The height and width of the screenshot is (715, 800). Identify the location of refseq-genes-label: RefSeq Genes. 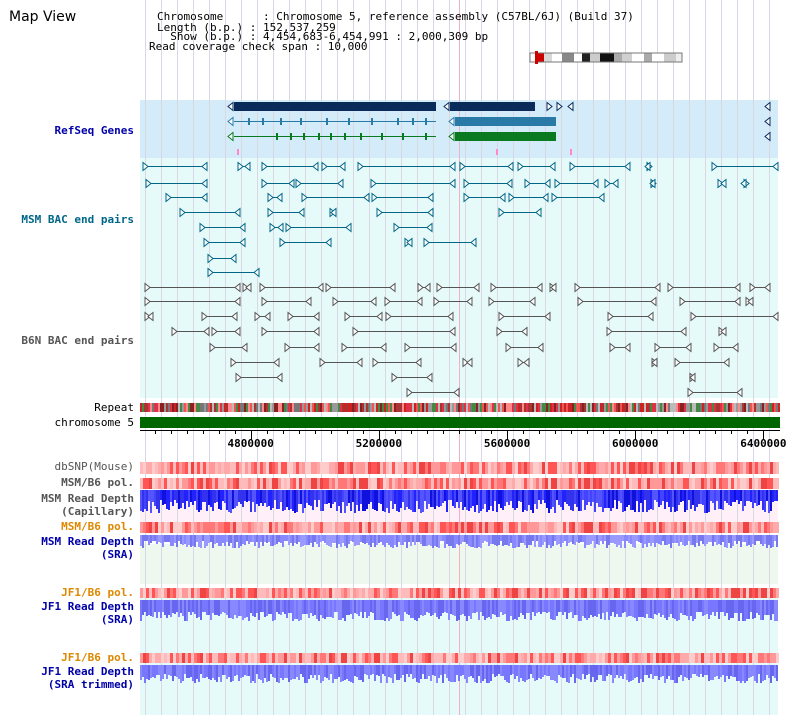
(94, 130).